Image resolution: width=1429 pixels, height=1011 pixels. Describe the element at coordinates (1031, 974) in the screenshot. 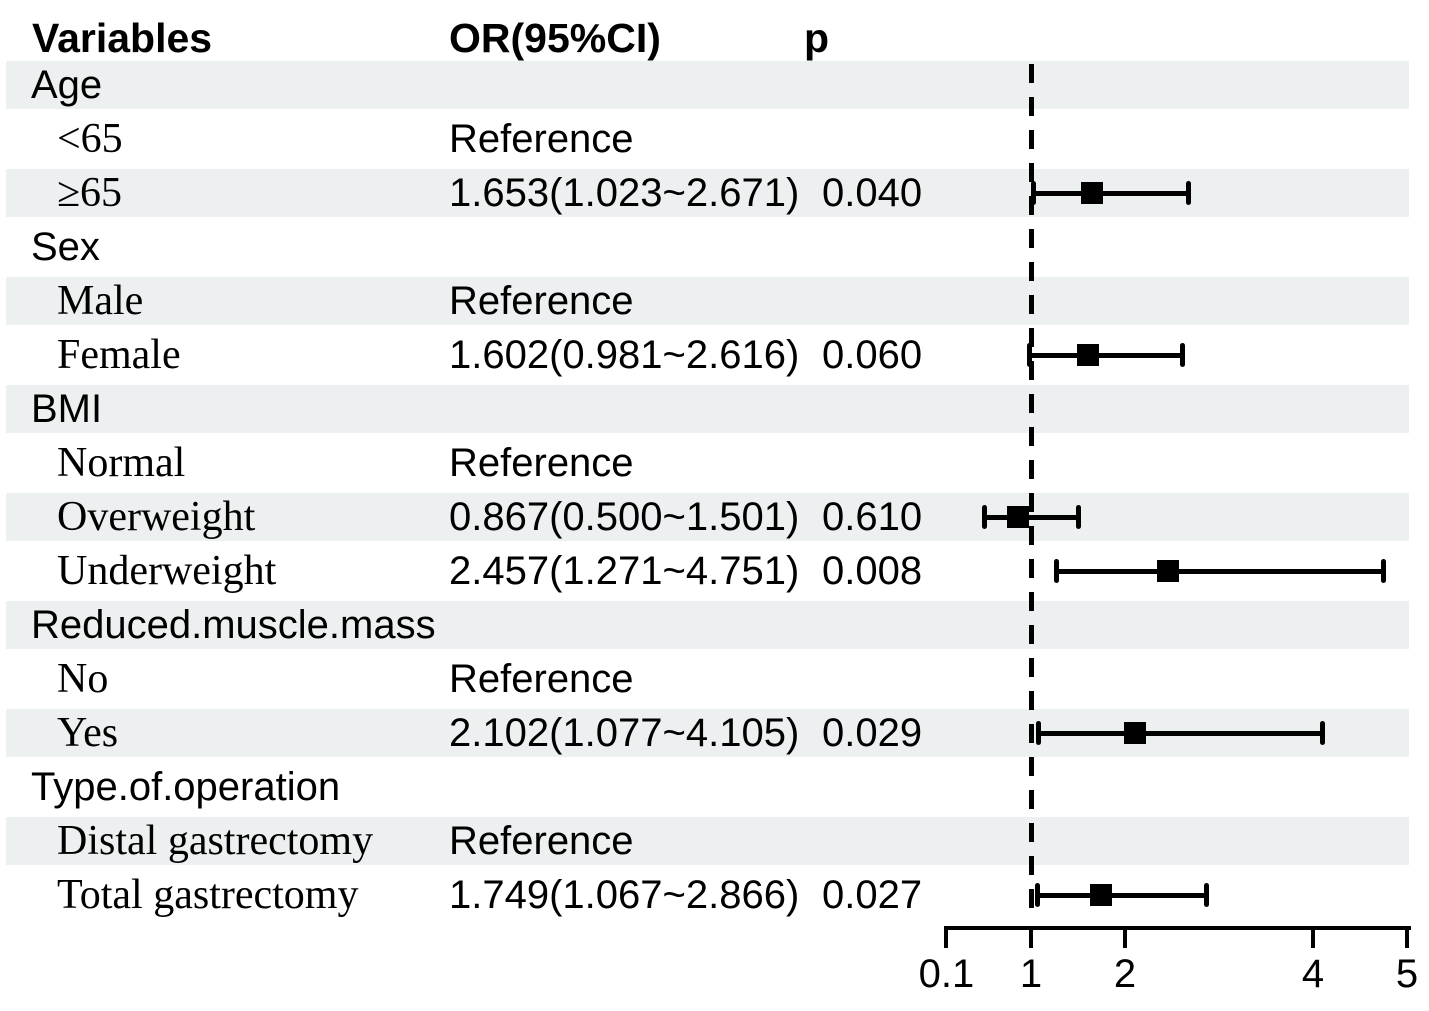

I see `x-axis-tick-label: 1` at that location.